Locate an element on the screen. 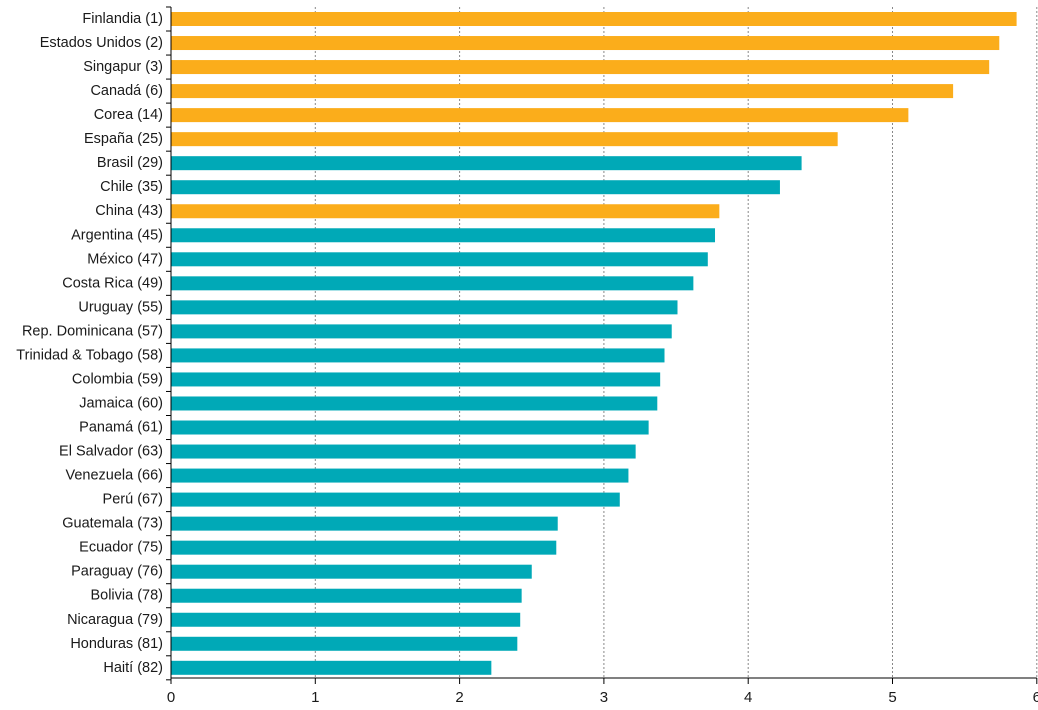 The height and width of the screenshot is (710, 1038). category-label: Venezuela (66) is located at coordinates (114, 476).